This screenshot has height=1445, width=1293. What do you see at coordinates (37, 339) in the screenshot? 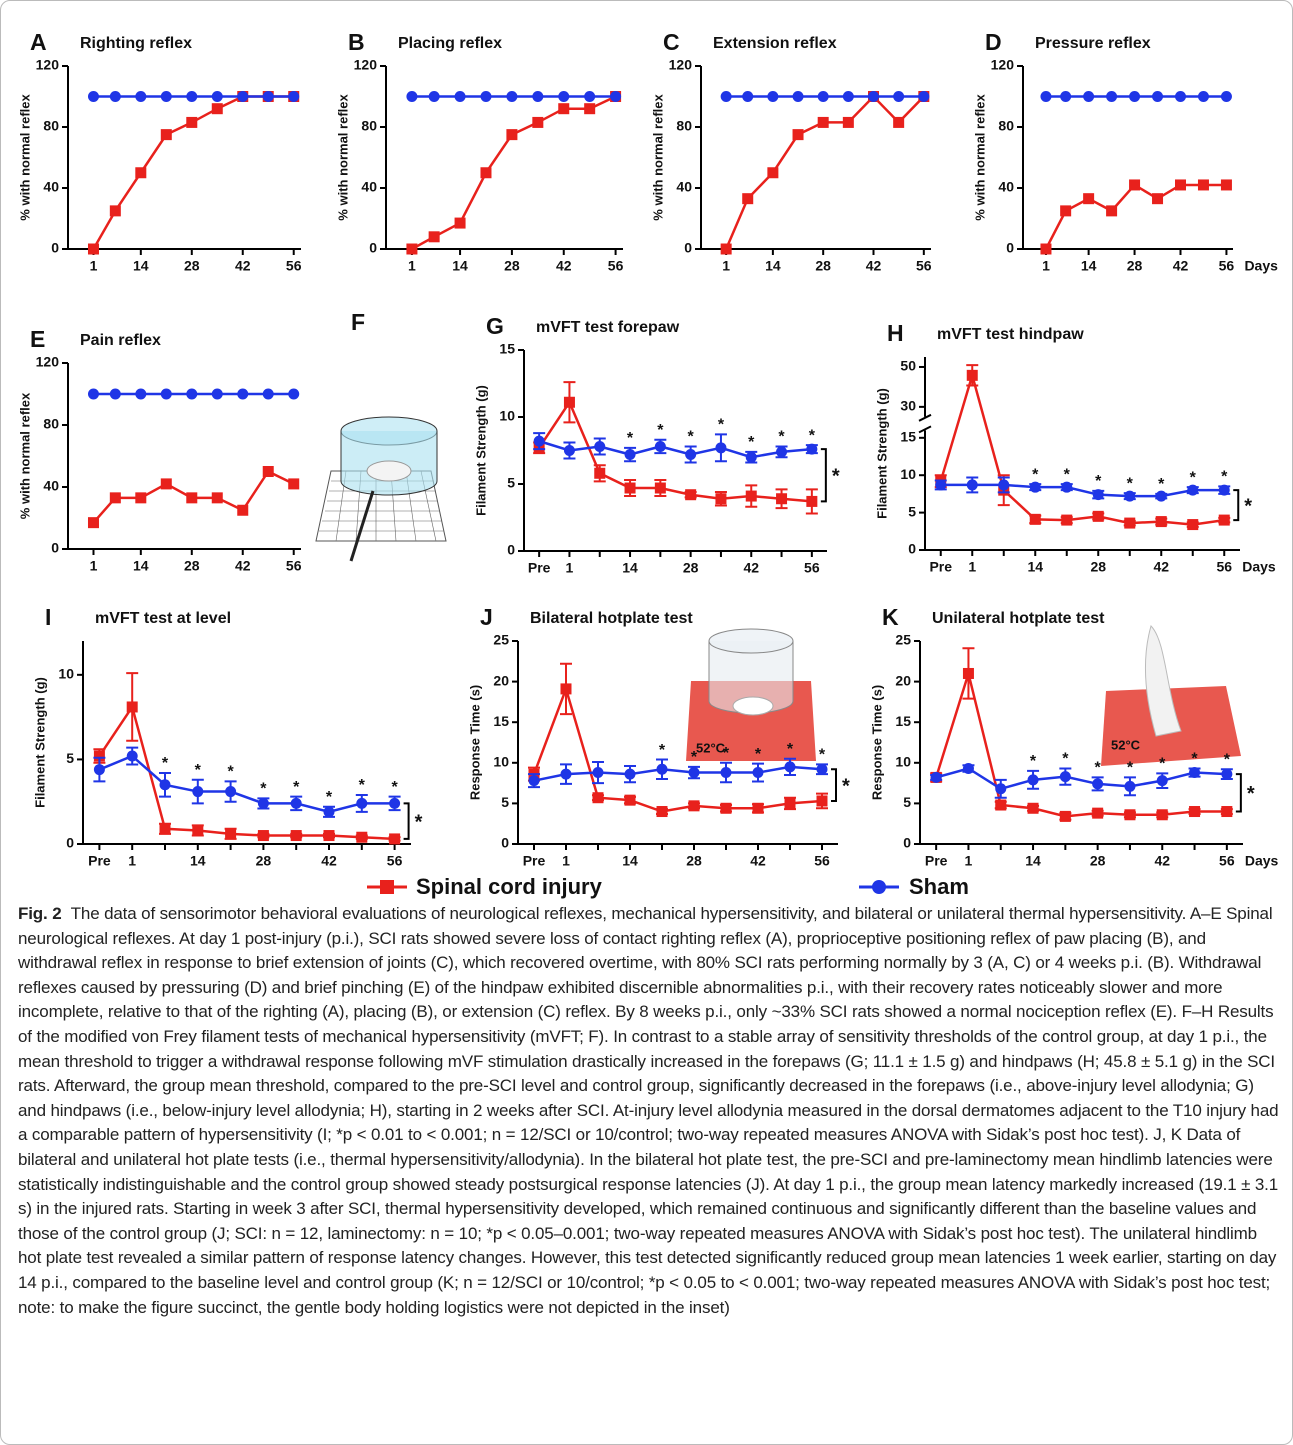
I see `panel-letter: E` at bounding box center [37, 339].